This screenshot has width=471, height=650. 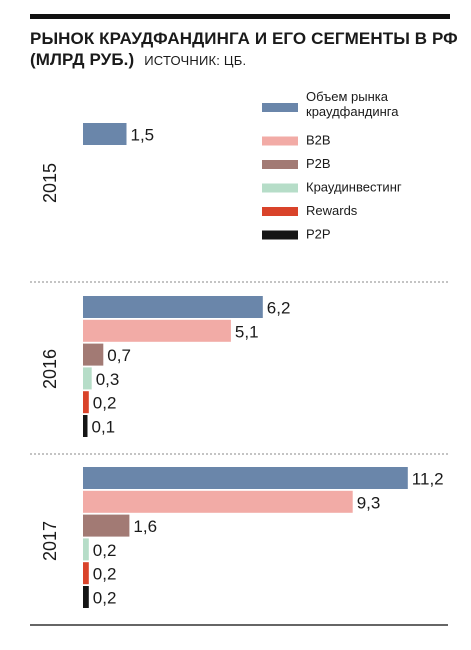 I want to click on bar-value-label: 6,2, so click(x=279, y=308).